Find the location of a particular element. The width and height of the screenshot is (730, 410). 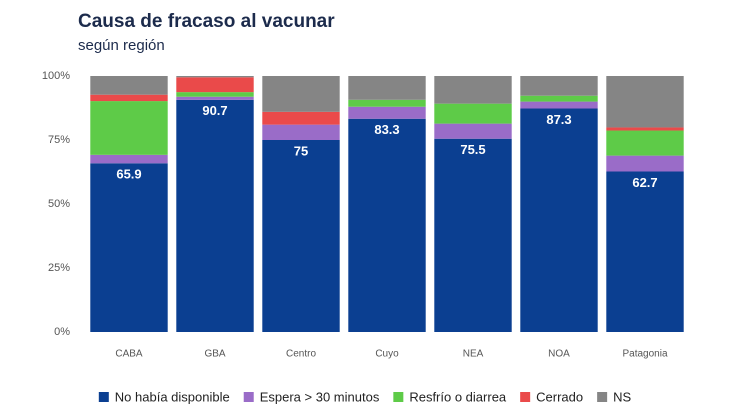

x-tick-label: CABA is located at coordinates (129, 354).